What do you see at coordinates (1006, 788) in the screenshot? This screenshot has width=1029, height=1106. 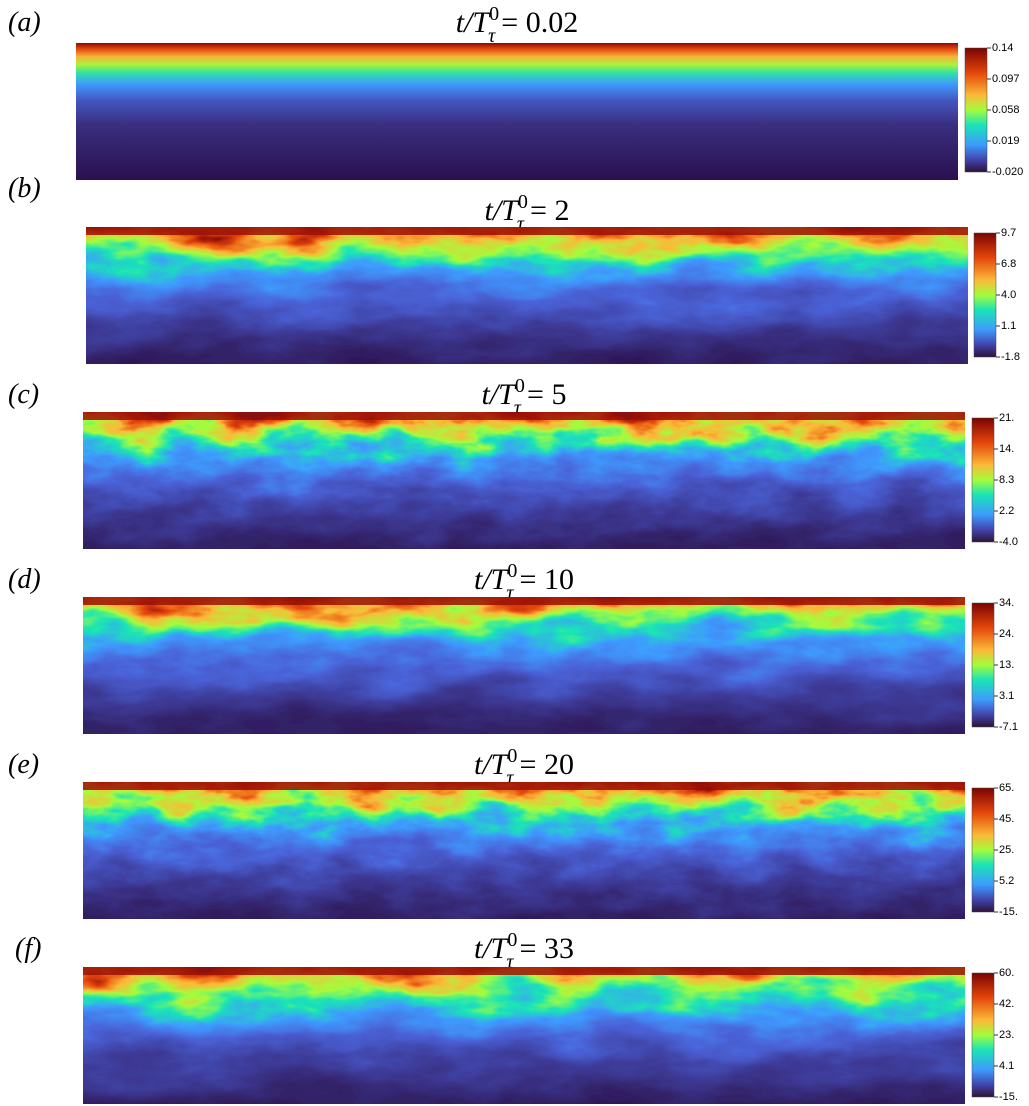 I see `colorbar-tick-label: 65.` at bounding box center [1006, 788].